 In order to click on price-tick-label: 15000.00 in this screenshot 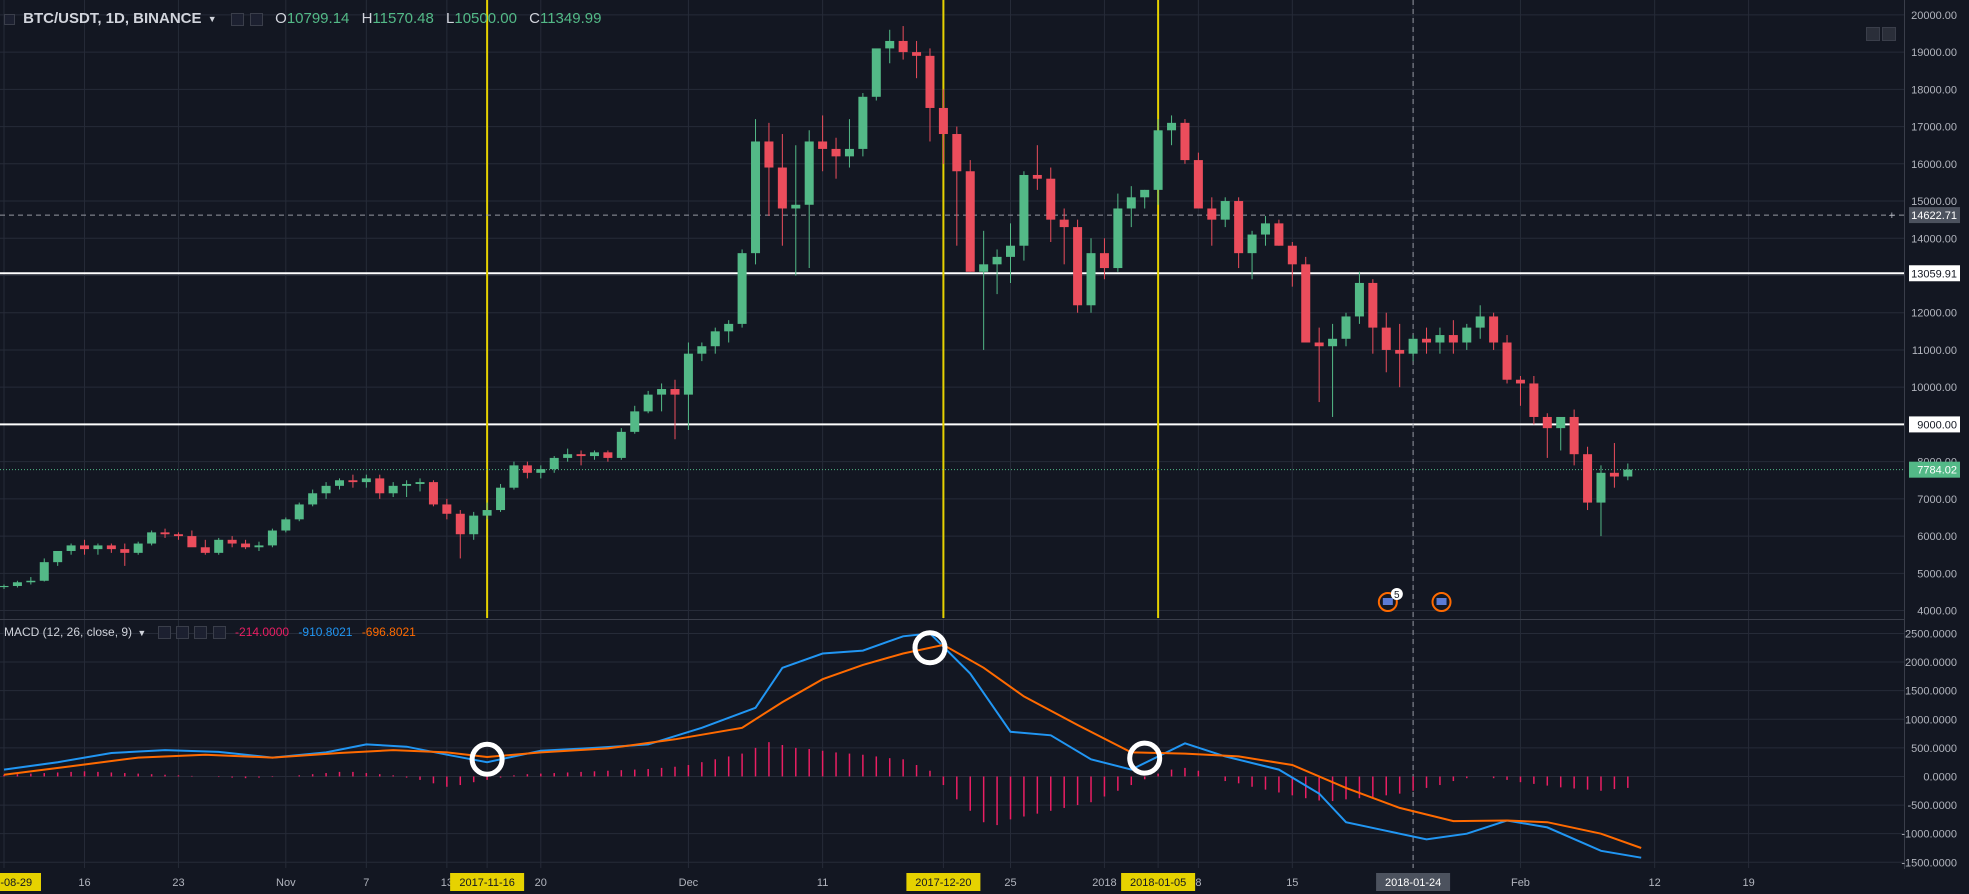, I will do `click(1934, 202)`.